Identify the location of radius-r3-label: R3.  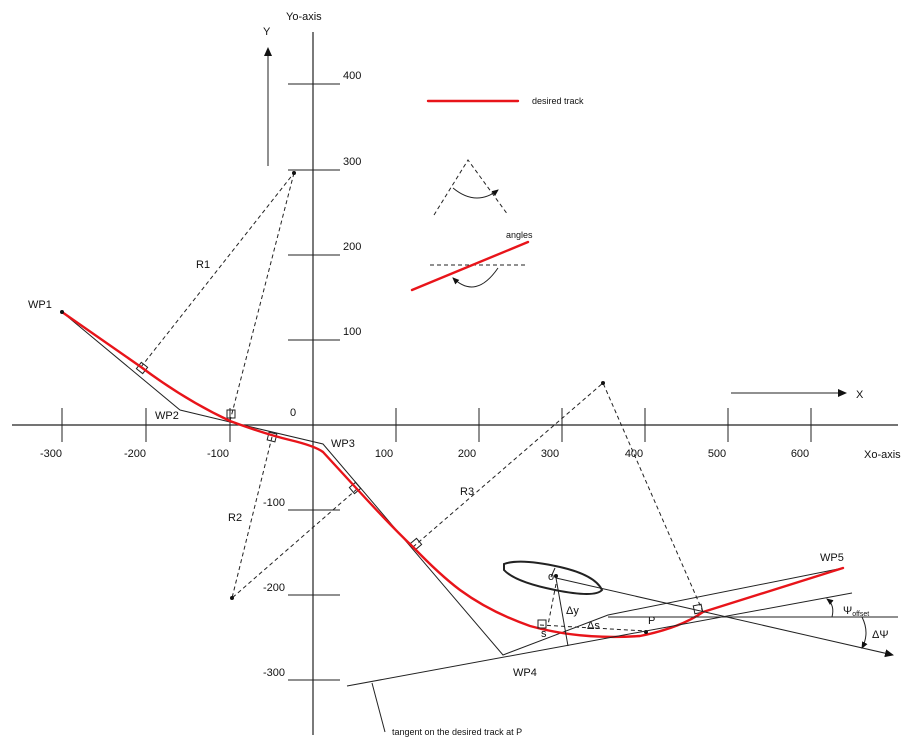
(467, 492).